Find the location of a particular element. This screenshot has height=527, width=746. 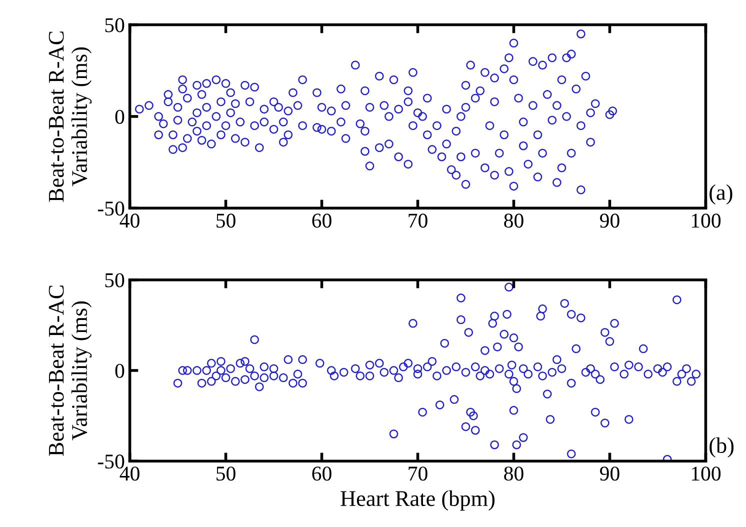

x-axis-title: Heart Rate (bpm) is located at coordinates (417, 500).